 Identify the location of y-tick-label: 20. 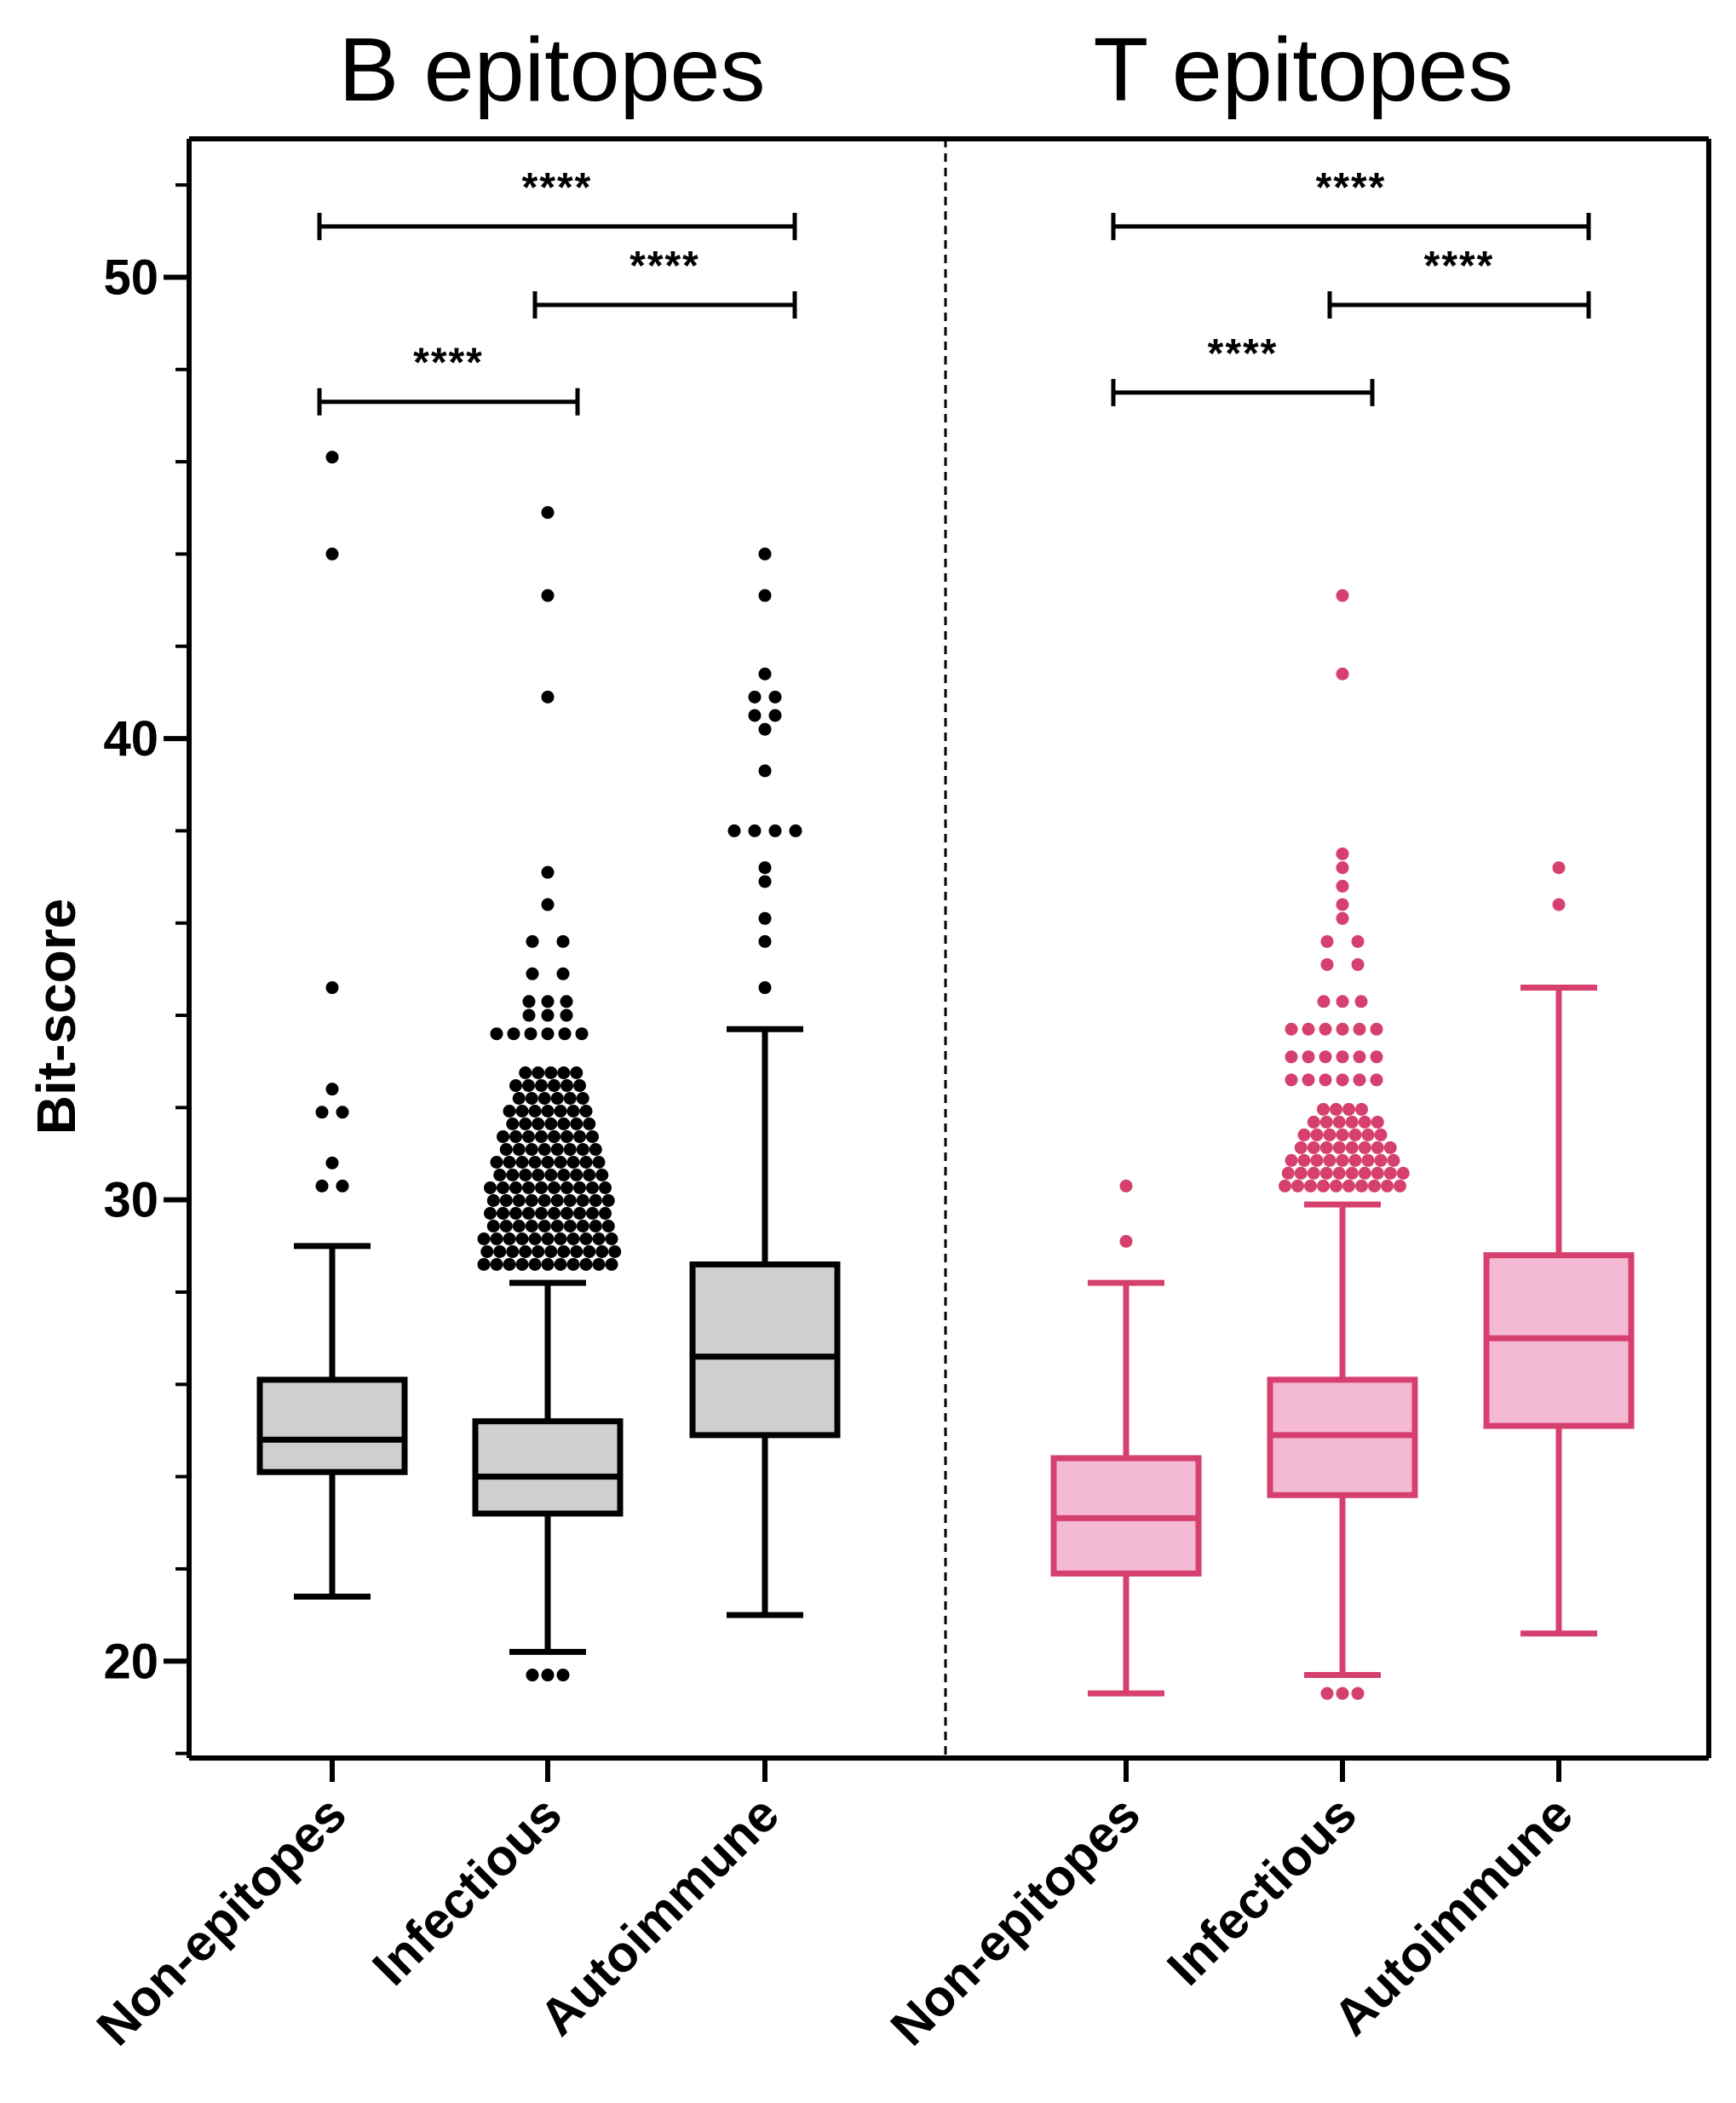
(130, 1661).